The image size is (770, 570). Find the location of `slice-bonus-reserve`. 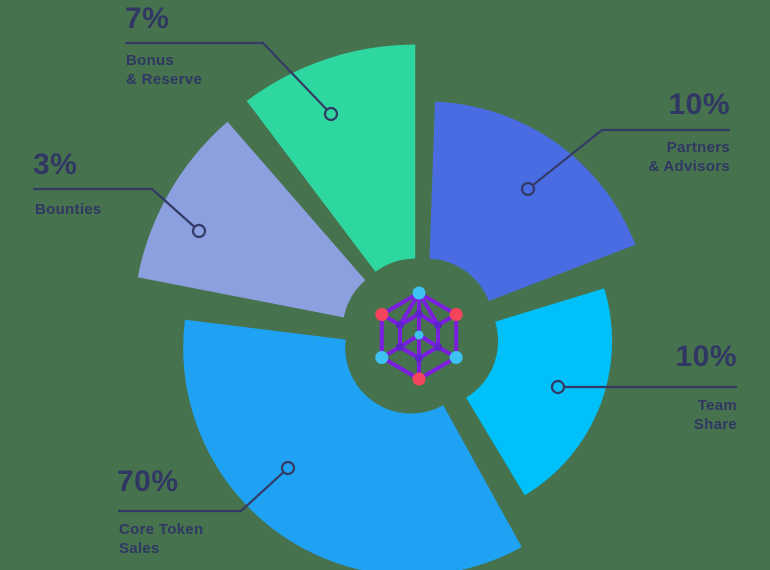

slice-bonus-reserve is located at coordinates (331, 158).